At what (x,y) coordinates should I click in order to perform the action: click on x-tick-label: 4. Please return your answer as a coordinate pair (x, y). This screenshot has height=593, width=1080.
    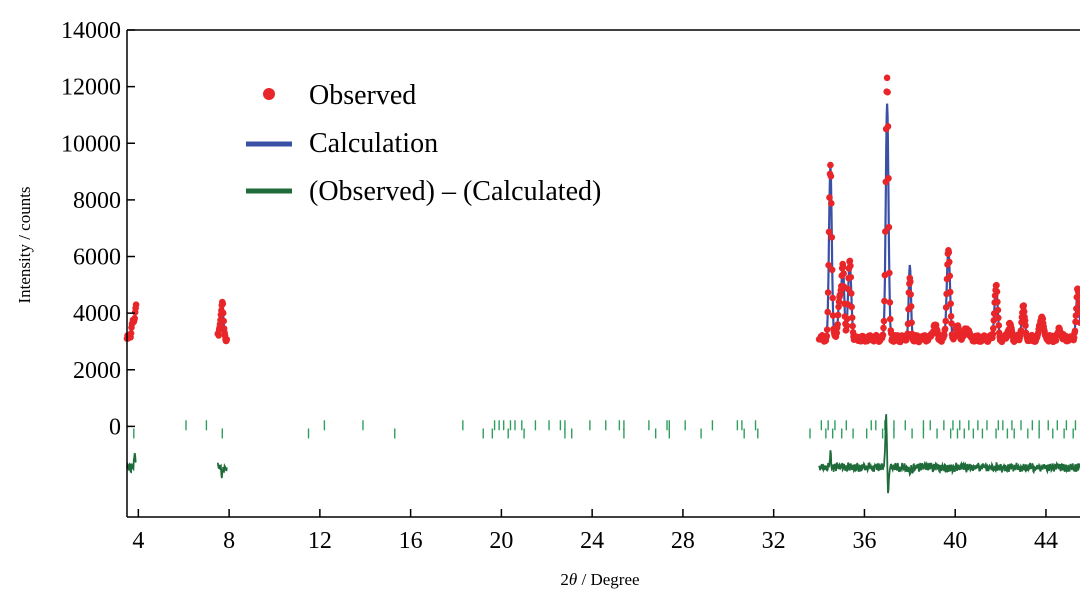
    Looking at the image, I should click on (138, 541).